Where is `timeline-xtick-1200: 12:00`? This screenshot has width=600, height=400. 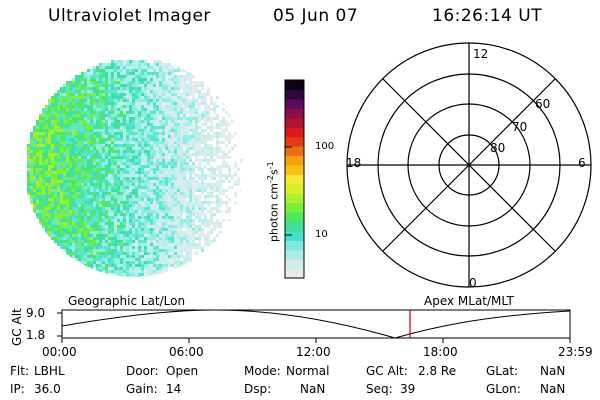 timeline-xtick-1200: 12:00 is located at coordinates (313, 352).